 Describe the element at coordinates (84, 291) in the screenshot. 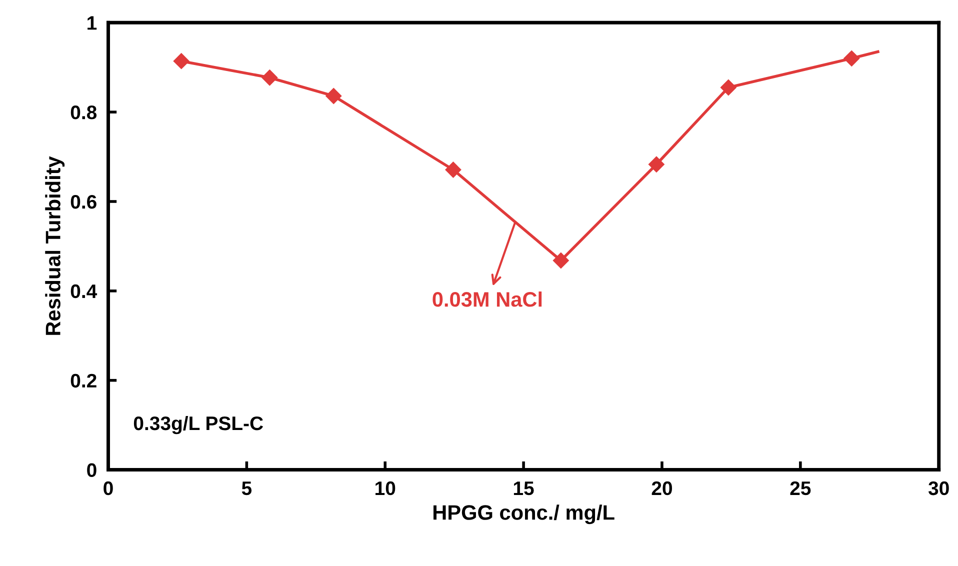

I see `y-tick-label: 0.4` at that location.